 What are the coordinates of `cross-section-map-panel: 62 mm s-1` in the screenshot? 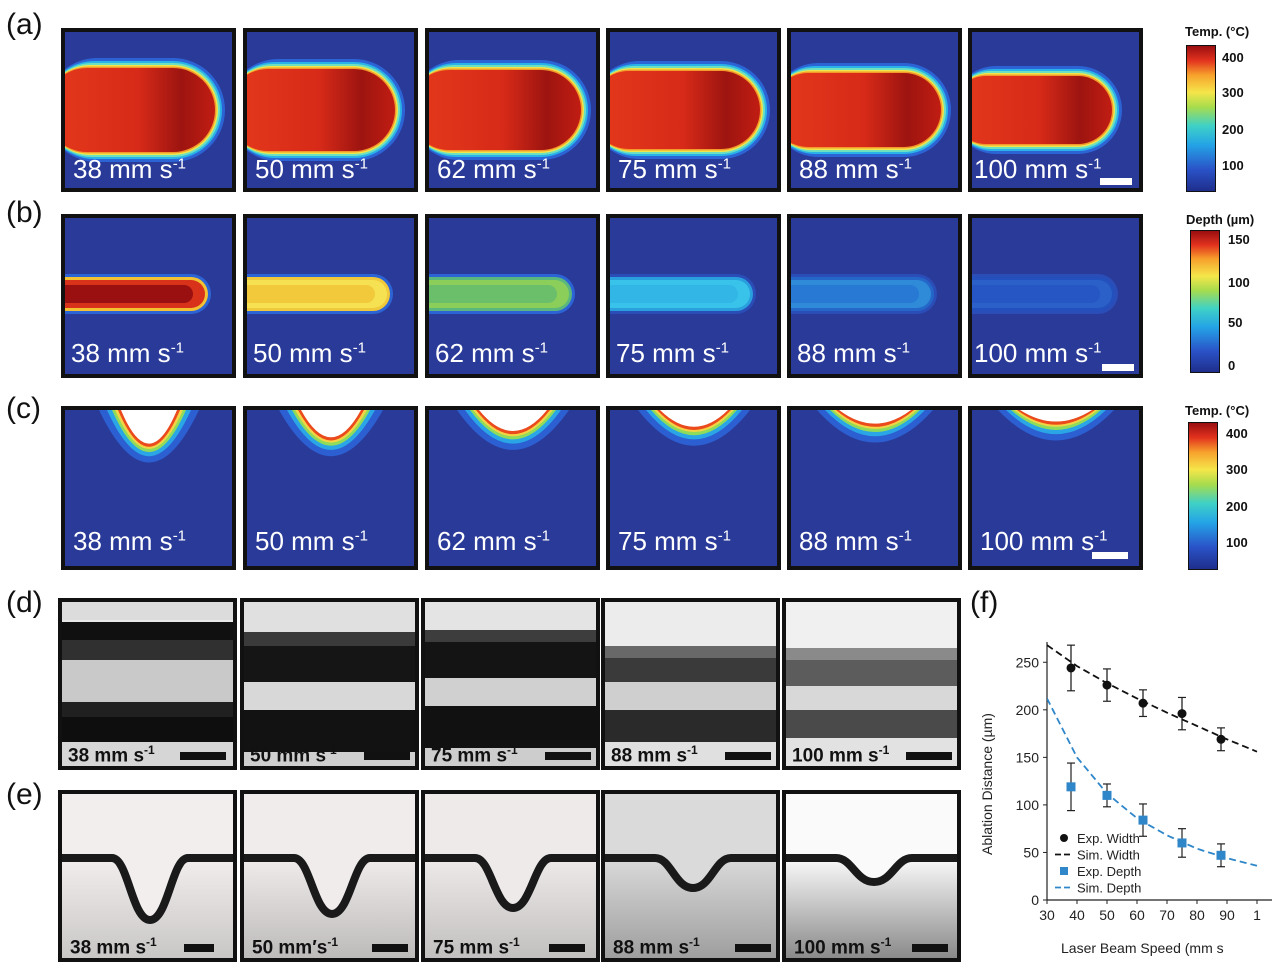 It's located at (512, 488).